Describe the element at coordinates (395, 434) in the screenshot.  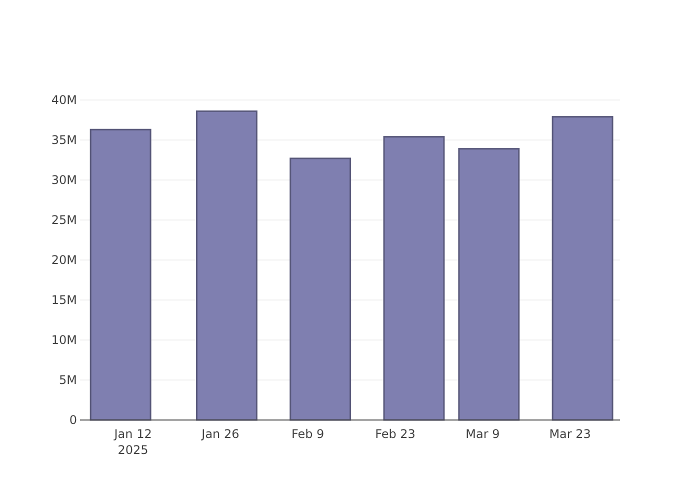
I see `x-tick-label: Feb 23` at that location.